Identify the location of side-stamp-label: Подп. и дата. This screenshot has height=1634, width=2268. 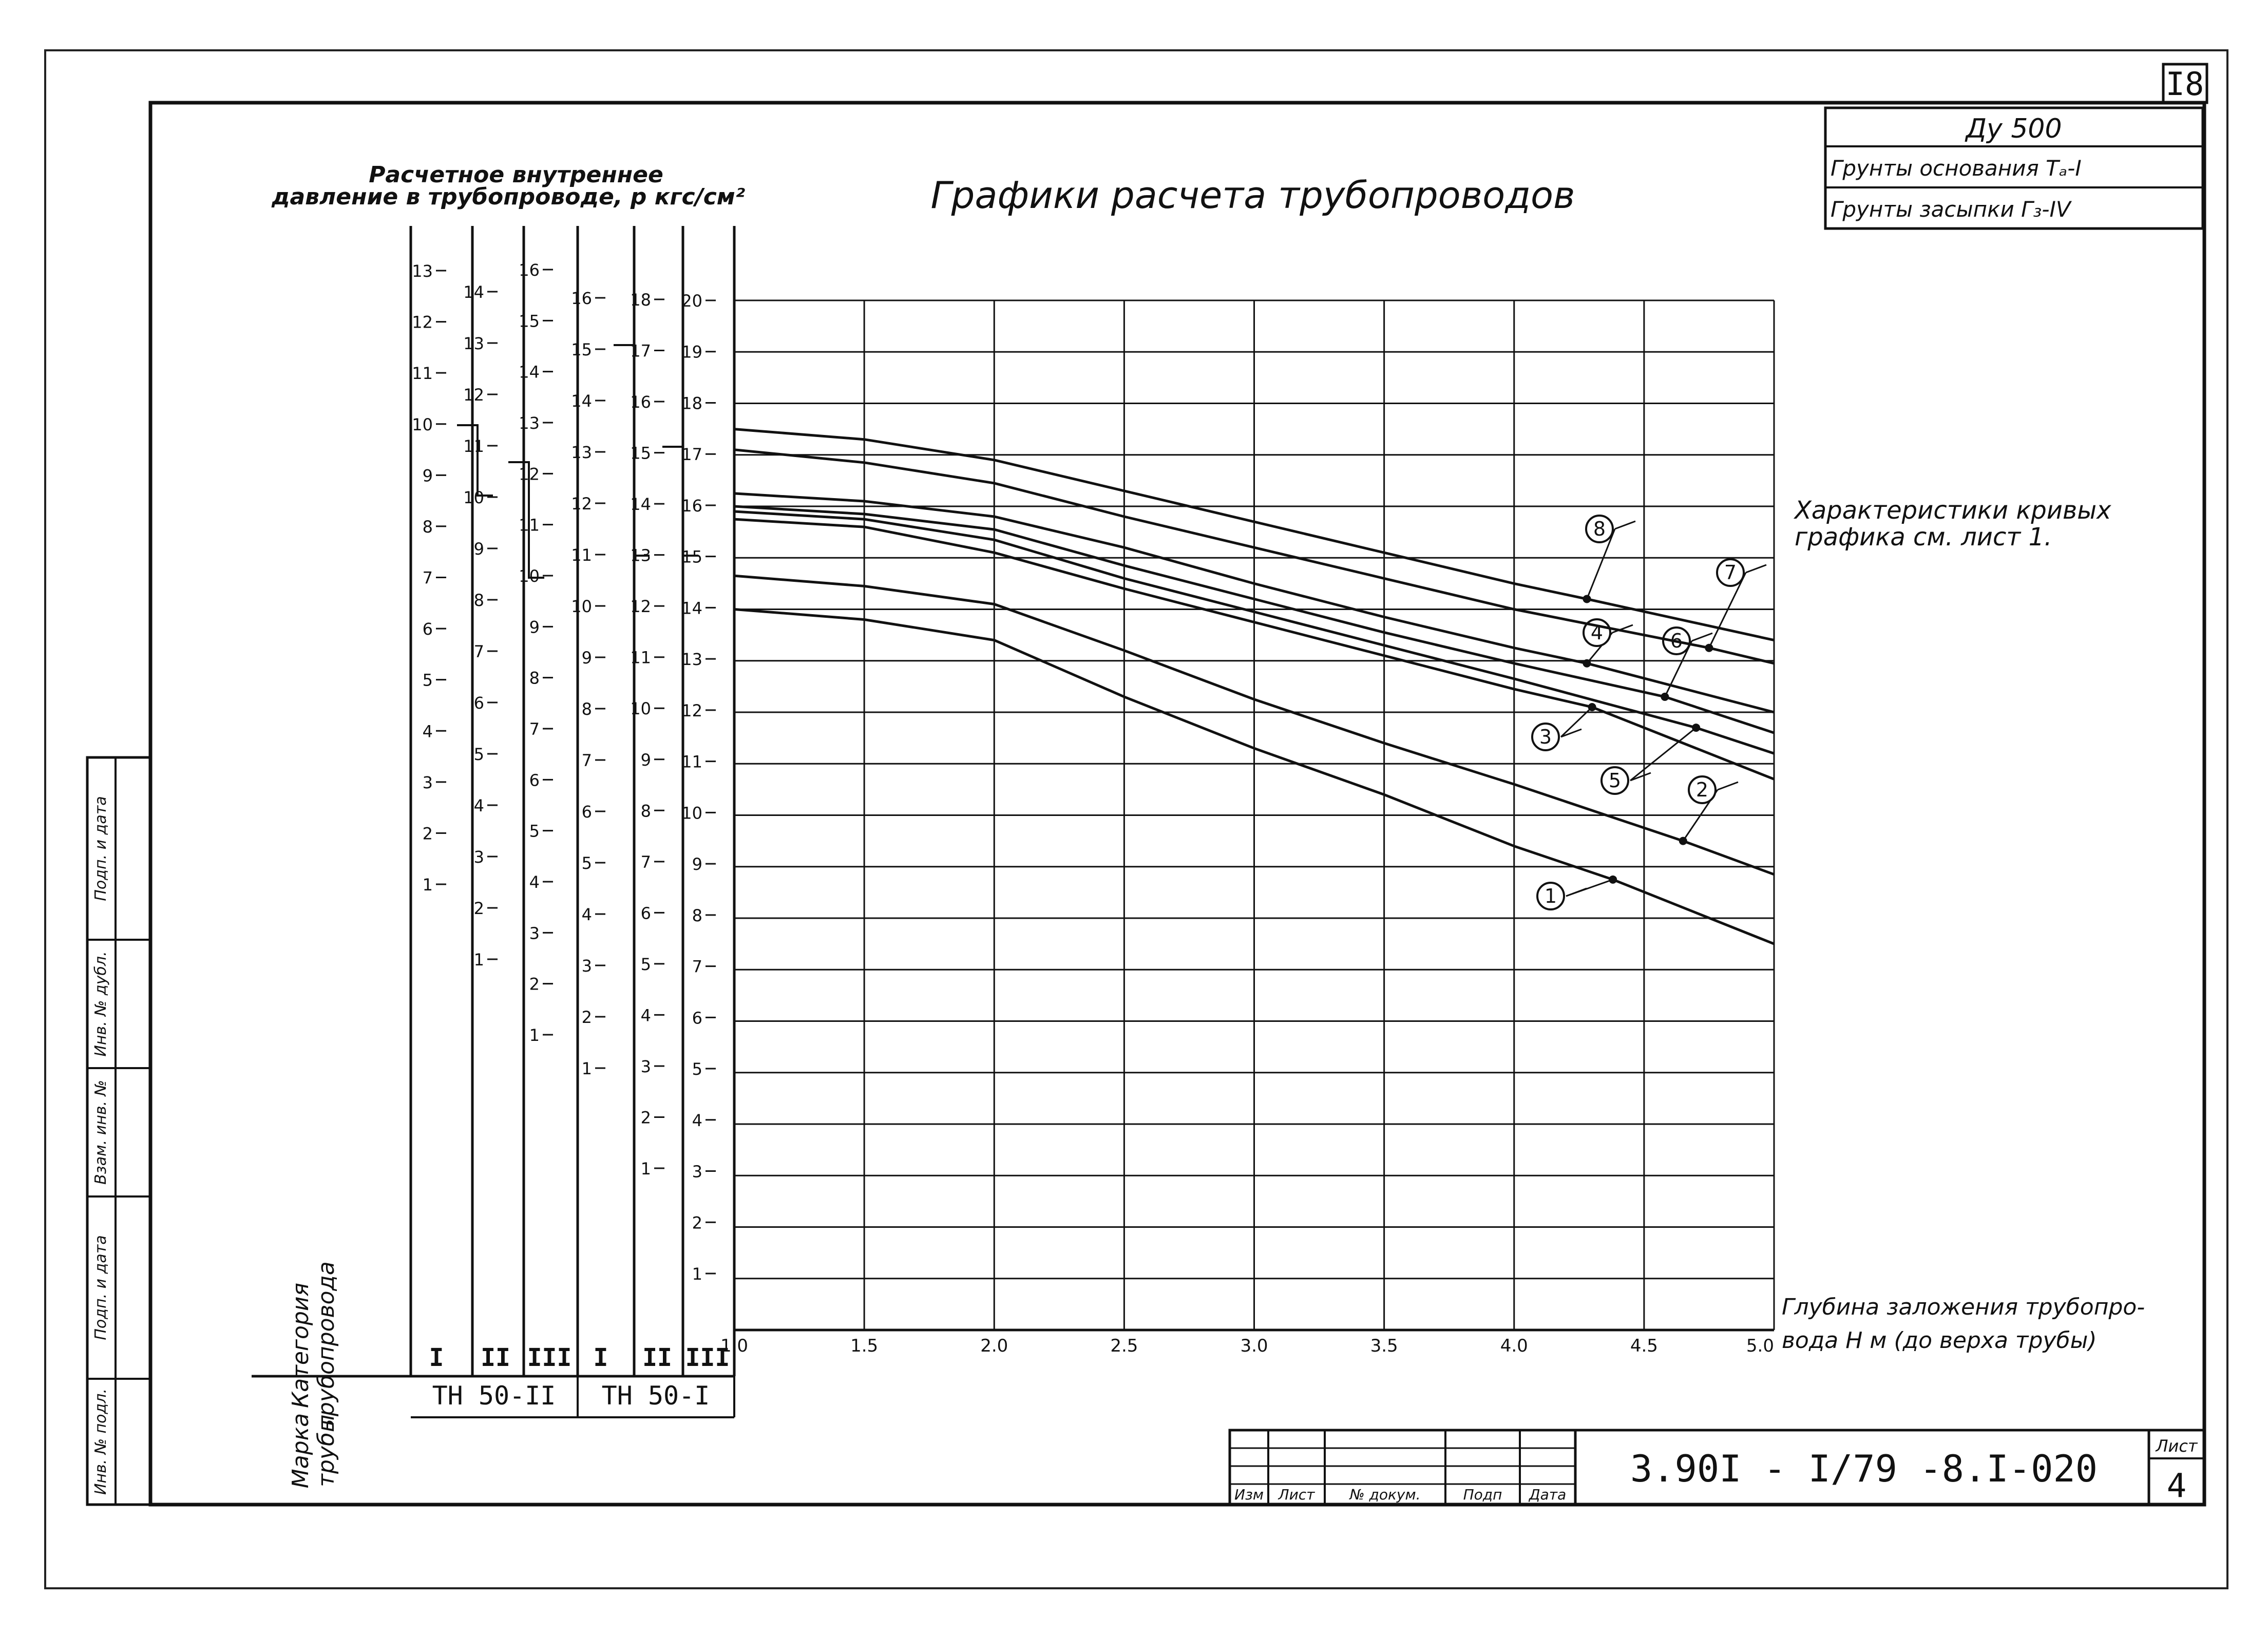
(101, 1287).